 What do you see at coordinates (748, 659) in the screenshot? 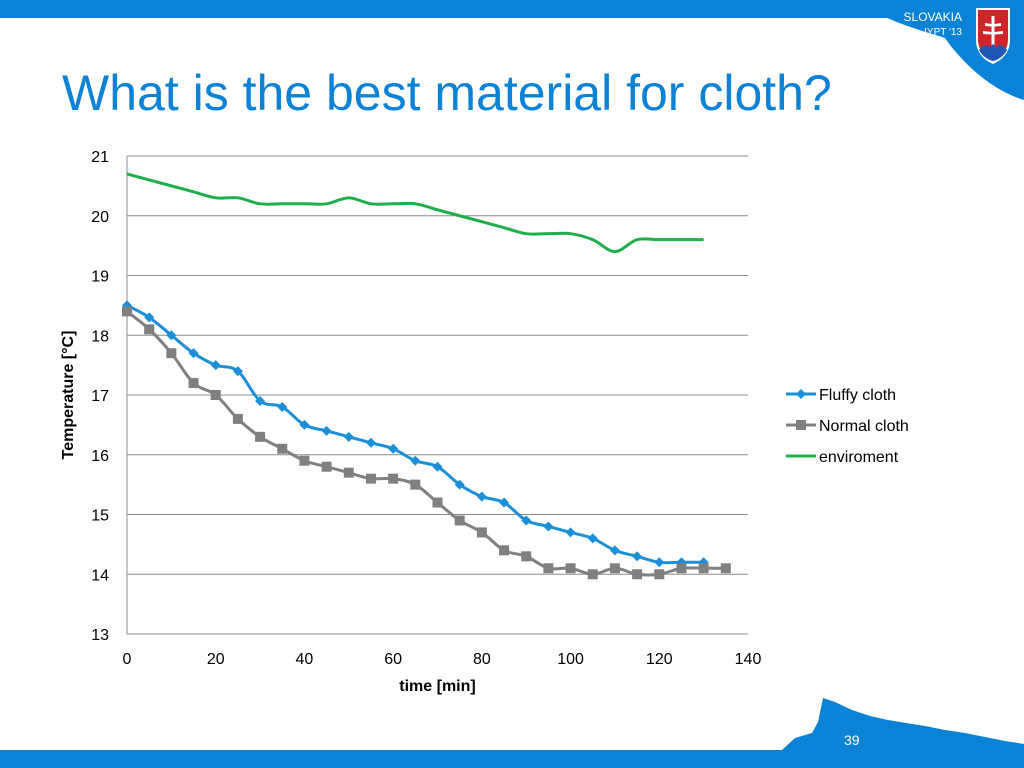
I see `x-tick-label: 140` at bounding box center [748, 659].